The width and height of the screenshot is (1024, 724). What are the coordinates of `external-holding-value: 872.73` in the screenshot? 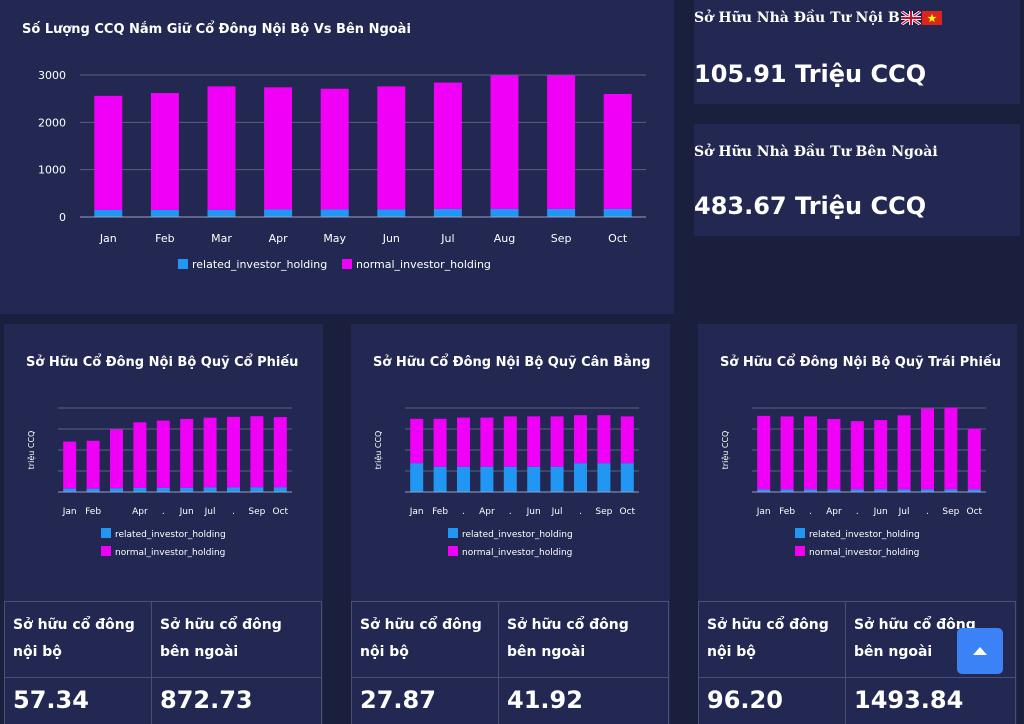 It's located at (236, 700).